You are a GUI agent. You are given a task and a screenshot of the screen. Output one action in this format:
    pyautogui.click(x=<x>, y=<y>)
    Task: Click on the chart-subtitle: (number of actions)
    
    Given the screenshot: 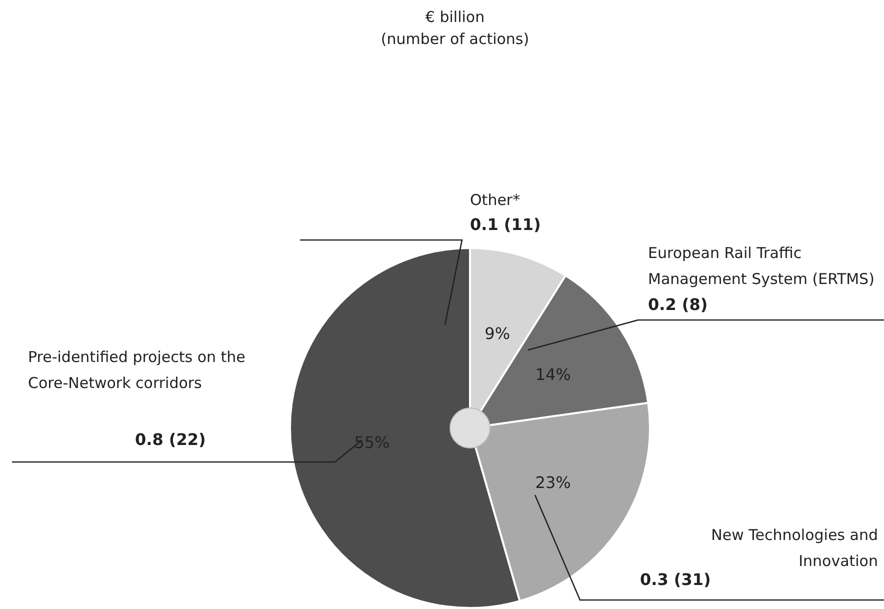 What is the action you would take?
    pyautogui.click(x=455, y=39)
    